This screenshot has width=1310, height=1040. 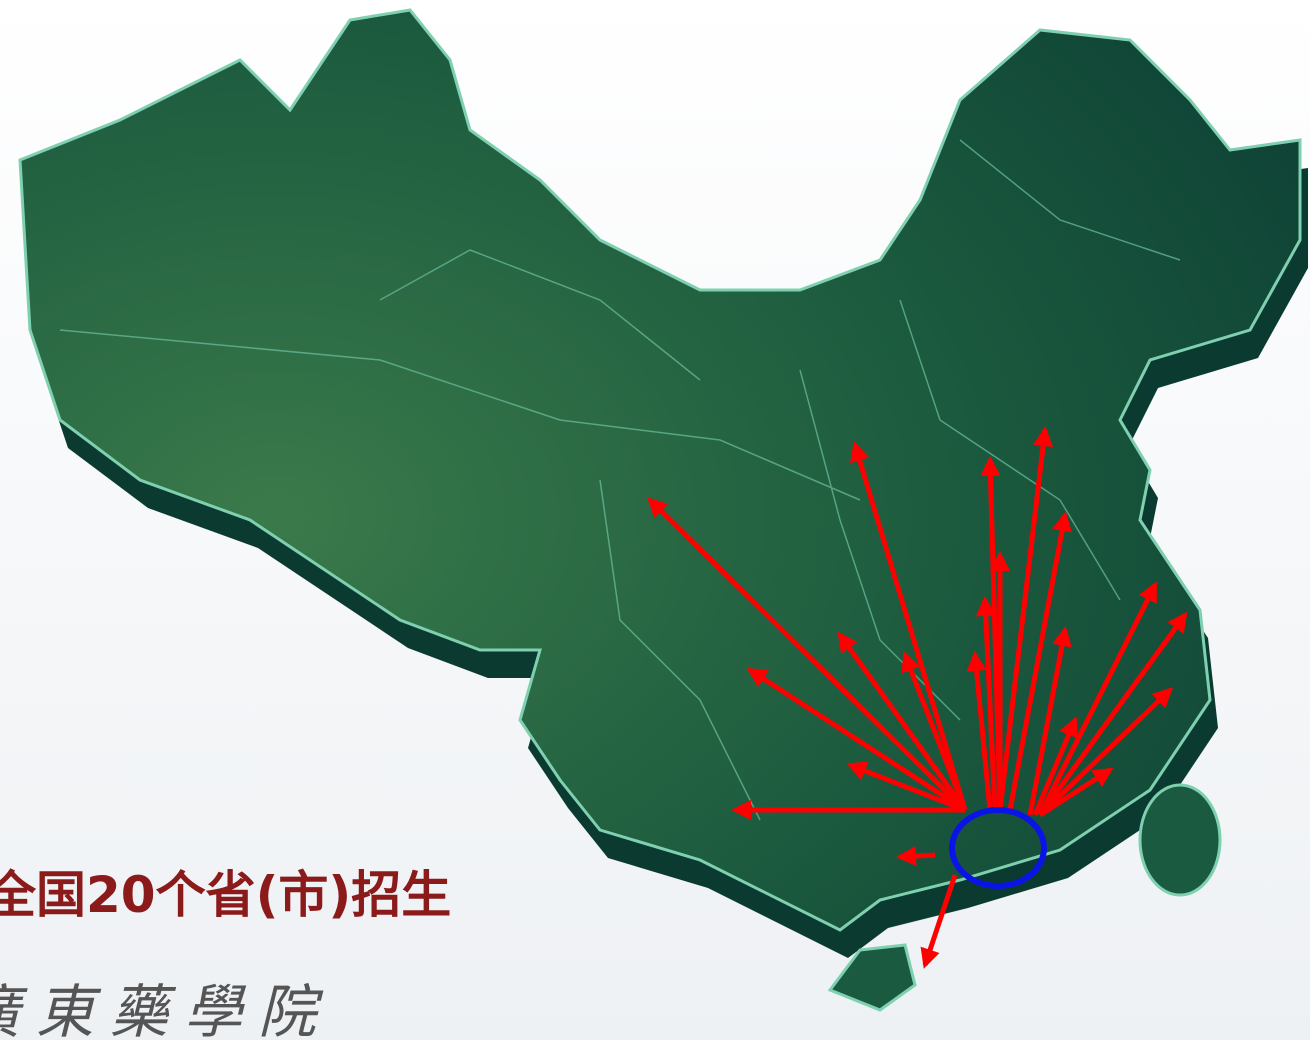 I want to click on caption: 全国20个省(市)招生, so click(x=226, y=895).